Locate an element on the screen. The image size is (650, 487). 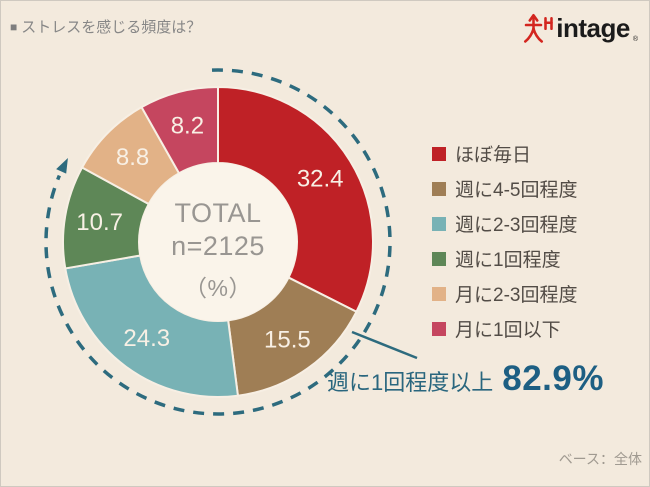
legend-label: 月に2-3回程度 is located at coordinates (516, 295).